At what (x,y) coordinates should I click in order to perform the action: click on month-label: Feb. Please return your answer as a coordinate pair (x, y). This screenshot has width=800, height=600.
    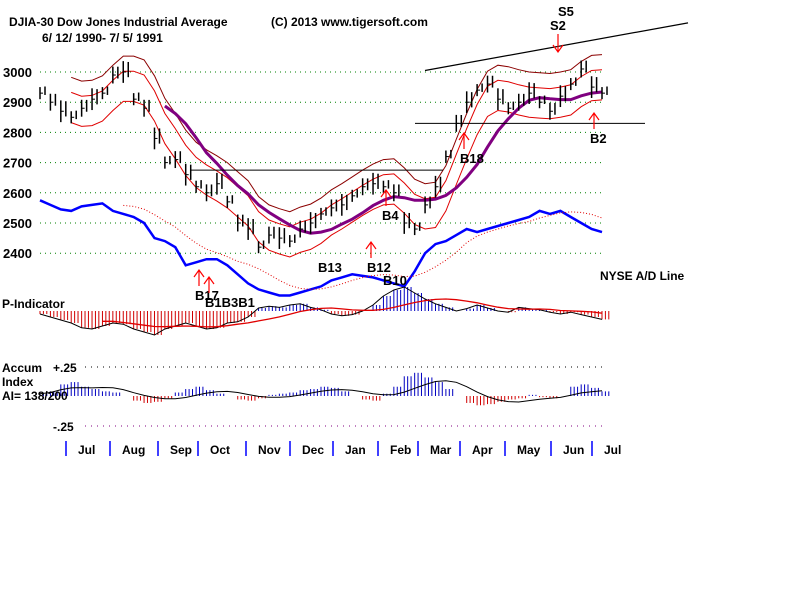
    Looking at the image, I should click on (400, 450).